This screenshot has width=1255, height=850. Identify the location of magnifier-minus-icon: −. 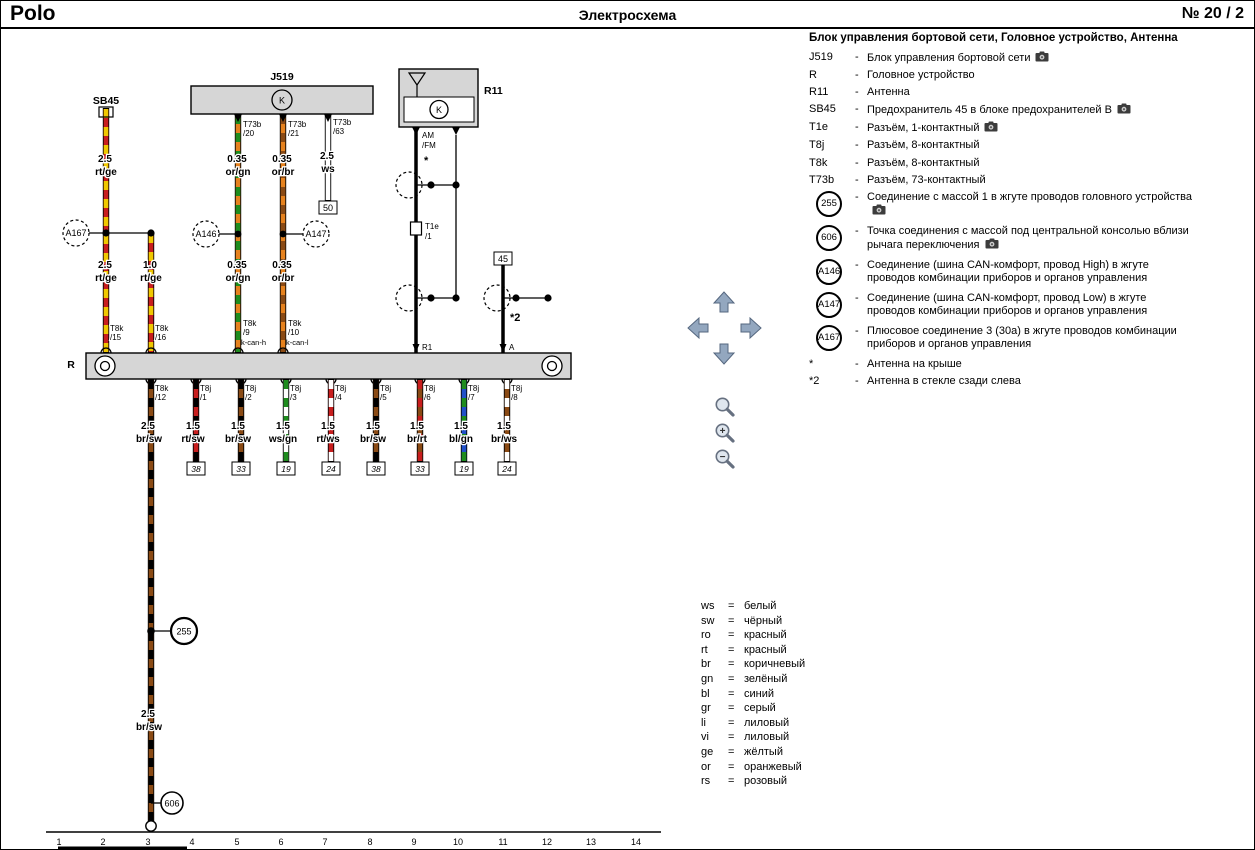
(725, 459).